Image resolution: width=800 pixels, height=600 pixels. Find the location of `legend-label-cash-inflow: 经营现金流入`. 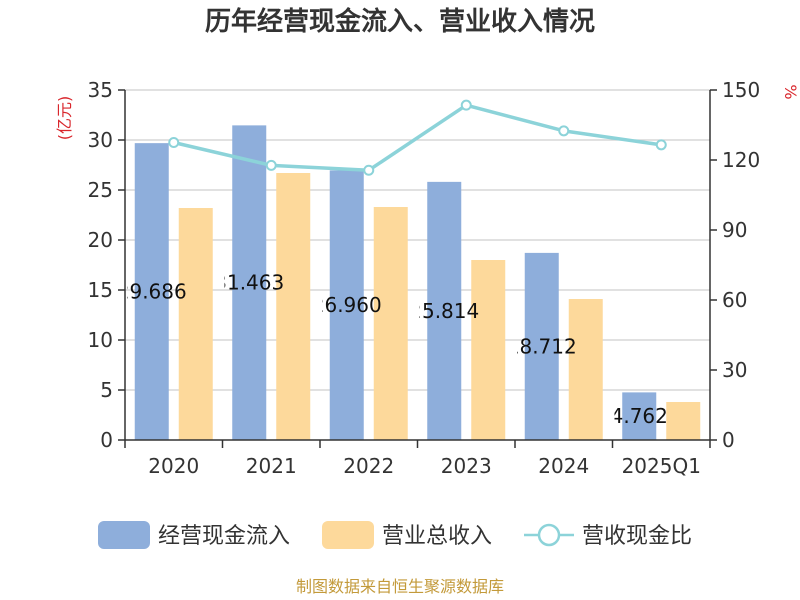

legend-label-cash-inflow: 经营现金流入 is located at coordinates (224, 536).